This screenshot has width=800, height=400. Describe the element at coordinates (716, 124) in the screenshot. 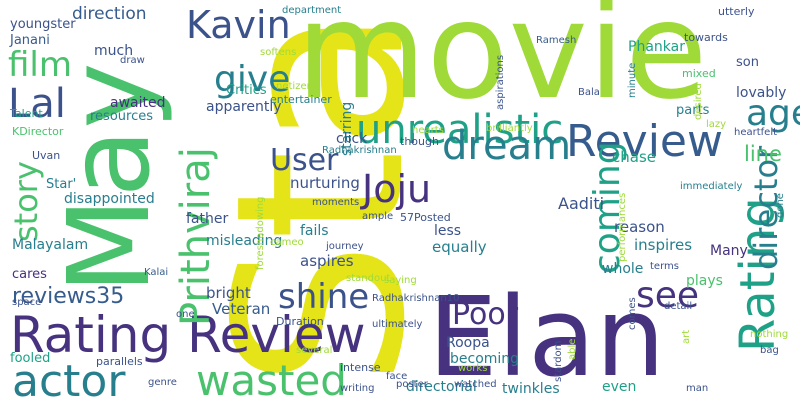

I see `word-lazy: lazy` at that location.